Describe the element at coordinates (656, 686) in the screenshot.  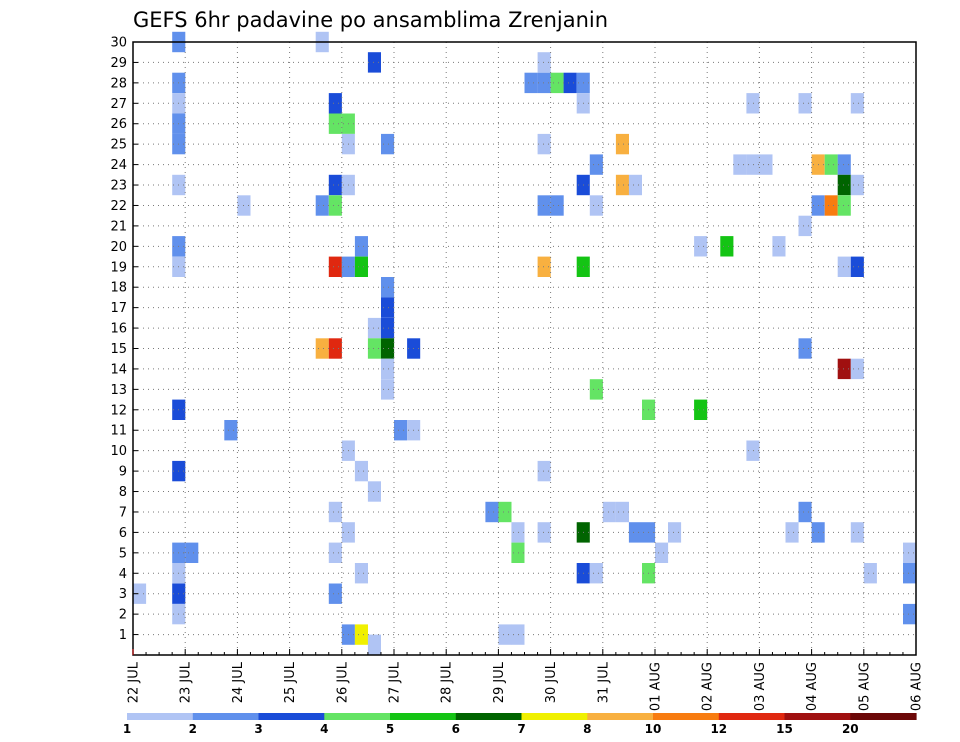
I see `x-tick-label: 01 AUG` at that location.